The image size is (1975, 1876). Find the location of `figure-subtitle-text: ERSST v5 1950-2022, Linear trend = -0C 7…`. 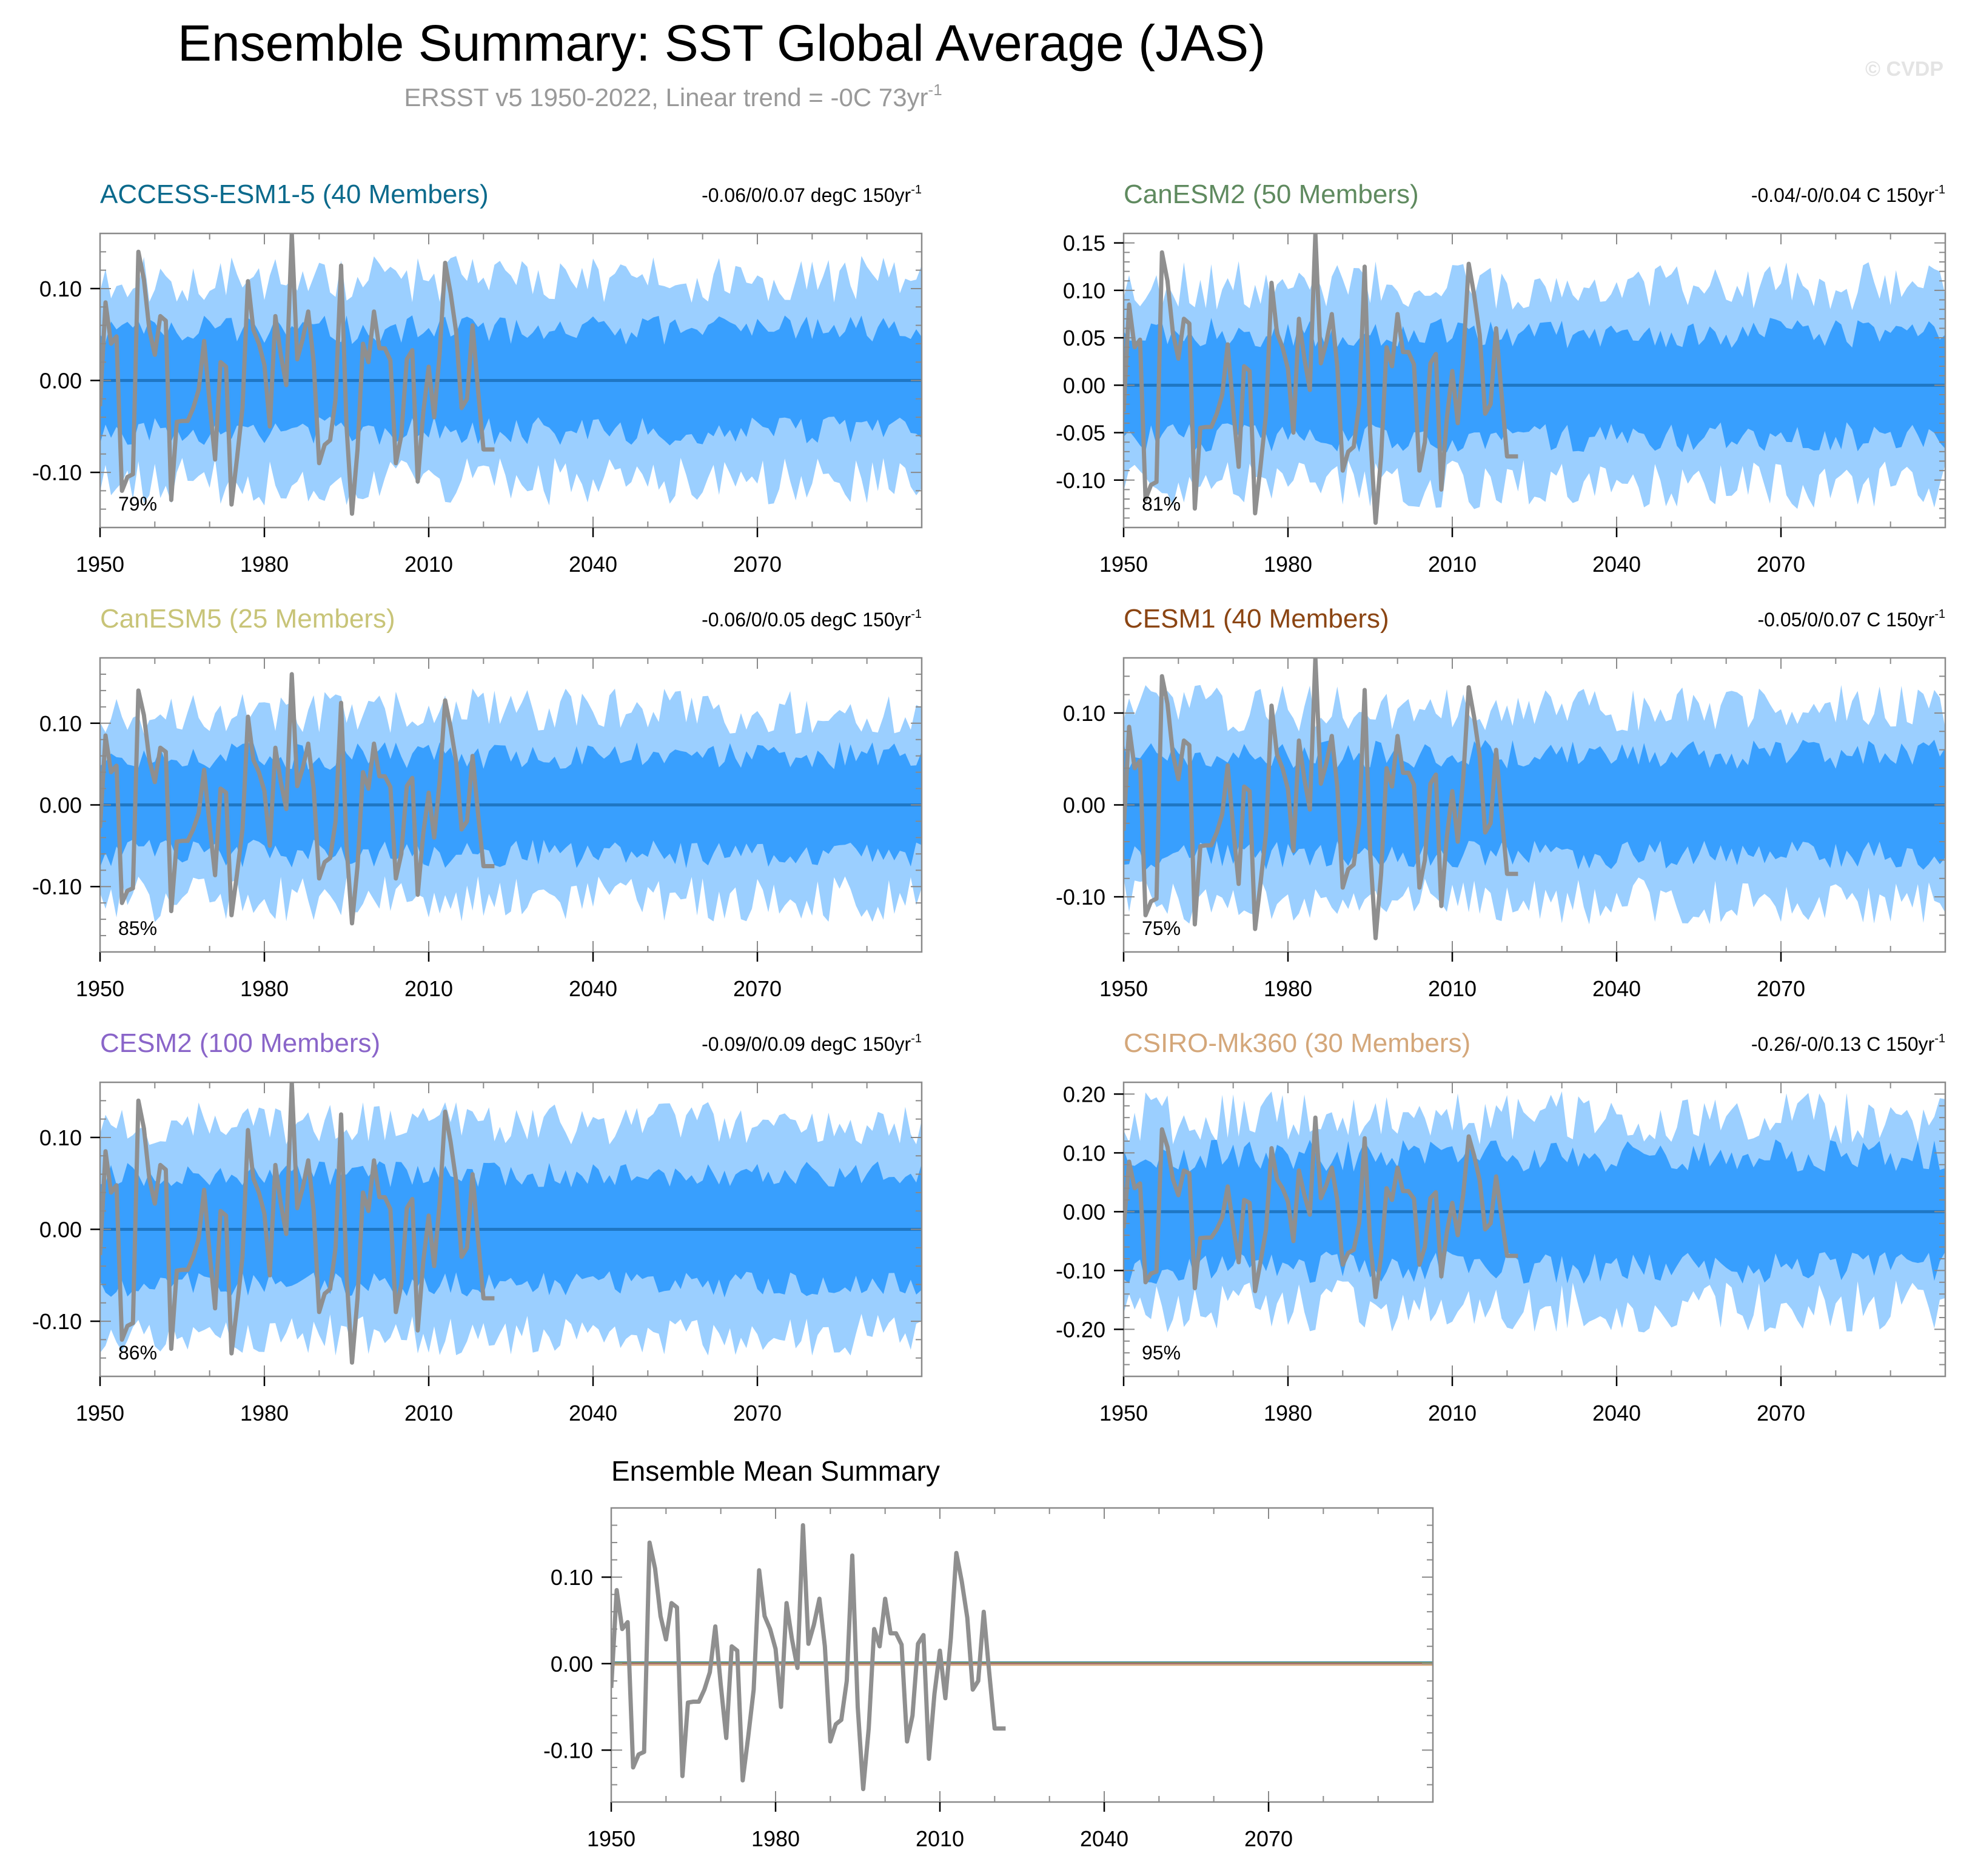

figure-subtitle-text: ERSST v5 1950-2022, Linear trend = -0C 7… is located at coordinates (666, 97).